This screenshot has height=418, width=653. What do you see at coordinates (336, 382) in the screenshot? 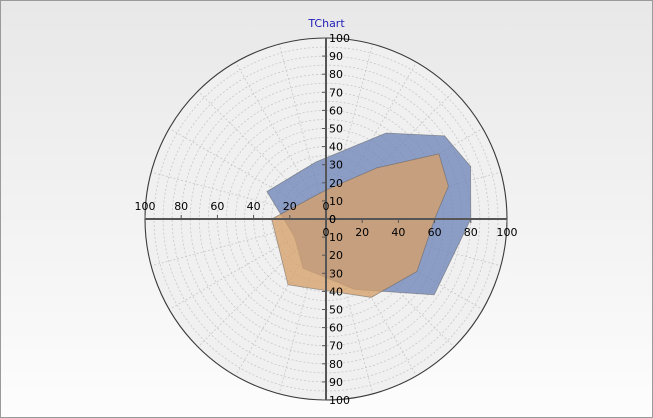
I see `lower-axis-tick-label: 90` at bounding box center [336, 382].